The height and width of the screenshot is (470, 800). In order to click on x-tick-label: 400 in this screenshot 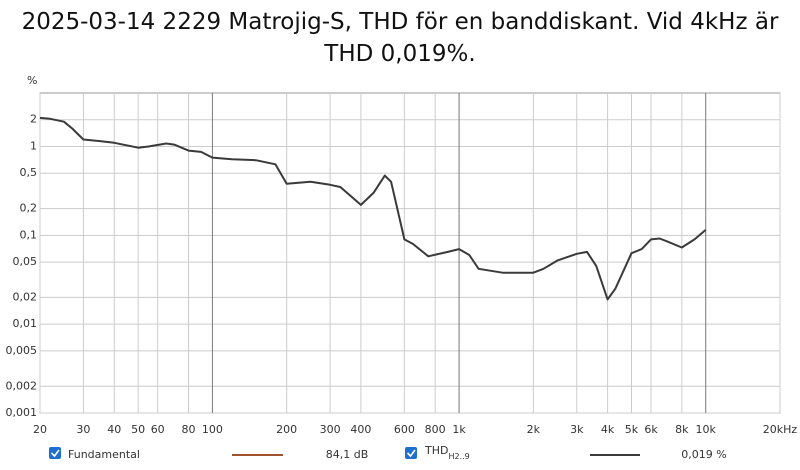, I will do `click(360, 429)`.